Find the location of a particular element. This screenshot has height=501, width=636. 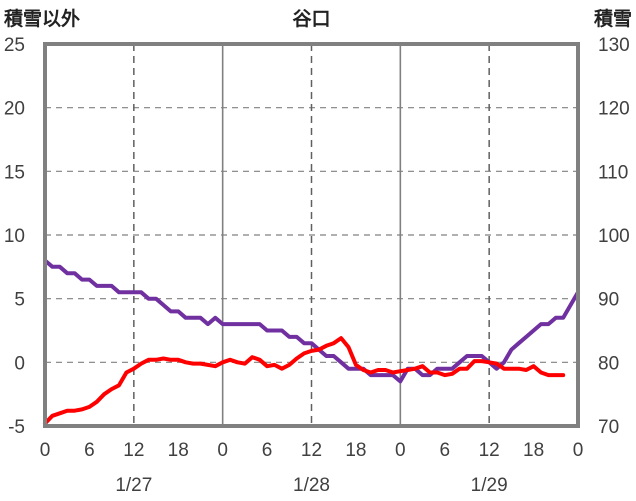

left-tick-label: 15 is located at coordinates (14, 172).